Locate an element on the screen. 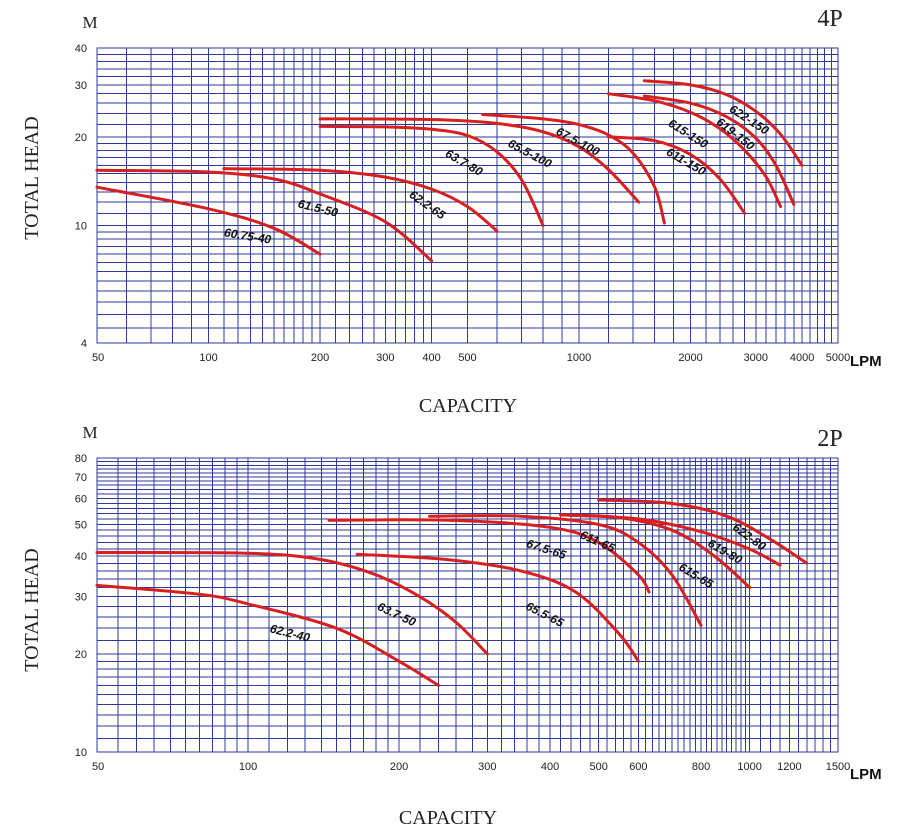  x-tick-label: 5000 is located at coordinates (838, 358).